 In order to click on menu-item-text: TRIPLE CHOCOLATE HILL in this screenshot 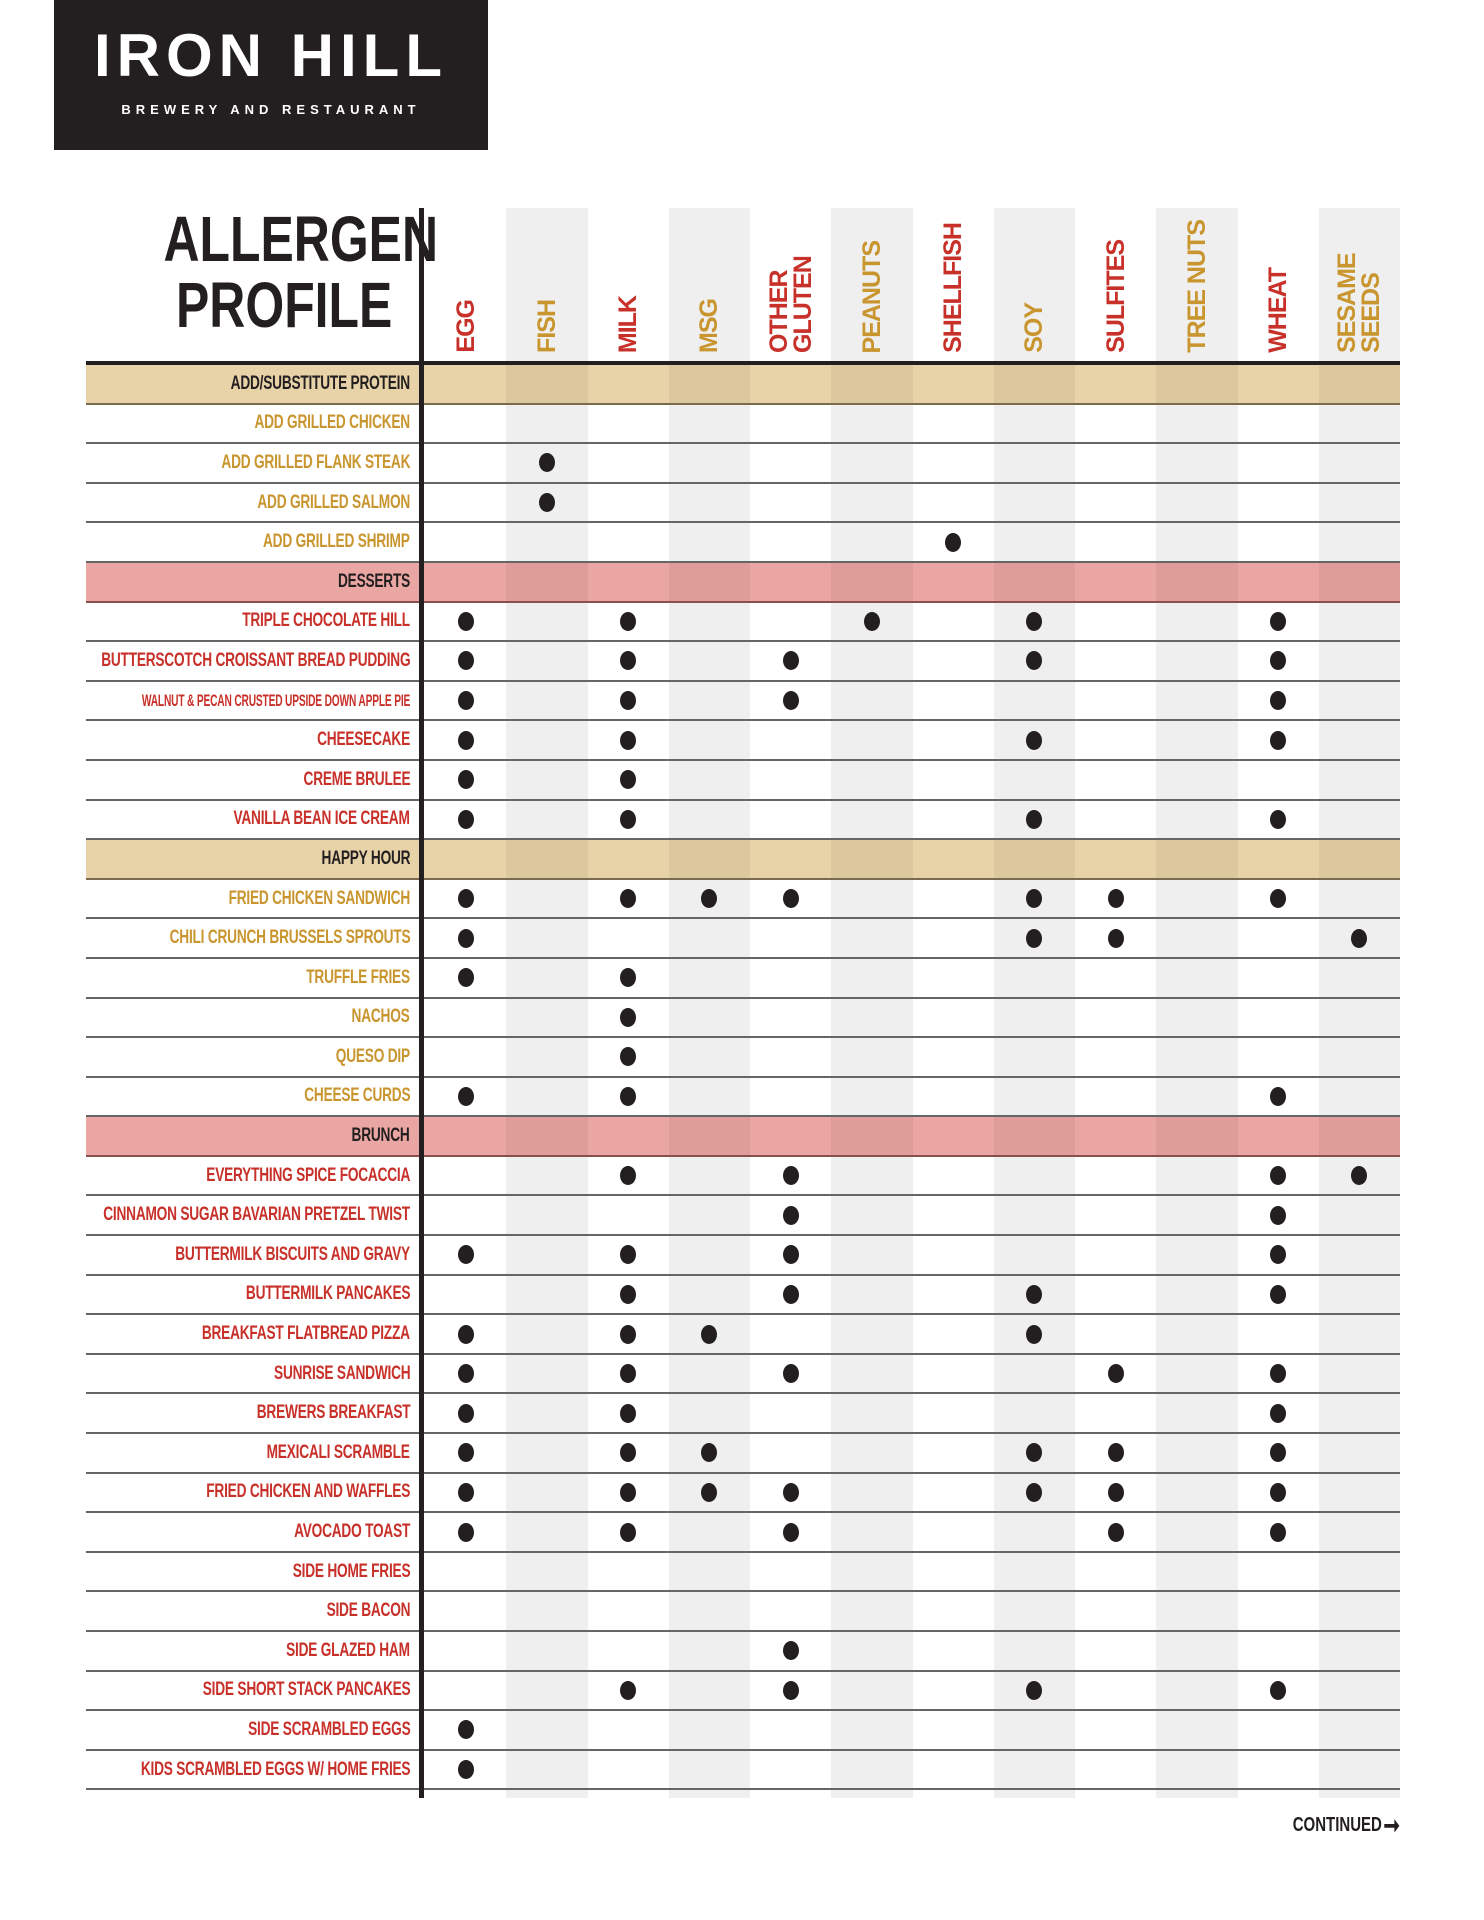, I will do `click(326, 621)`.